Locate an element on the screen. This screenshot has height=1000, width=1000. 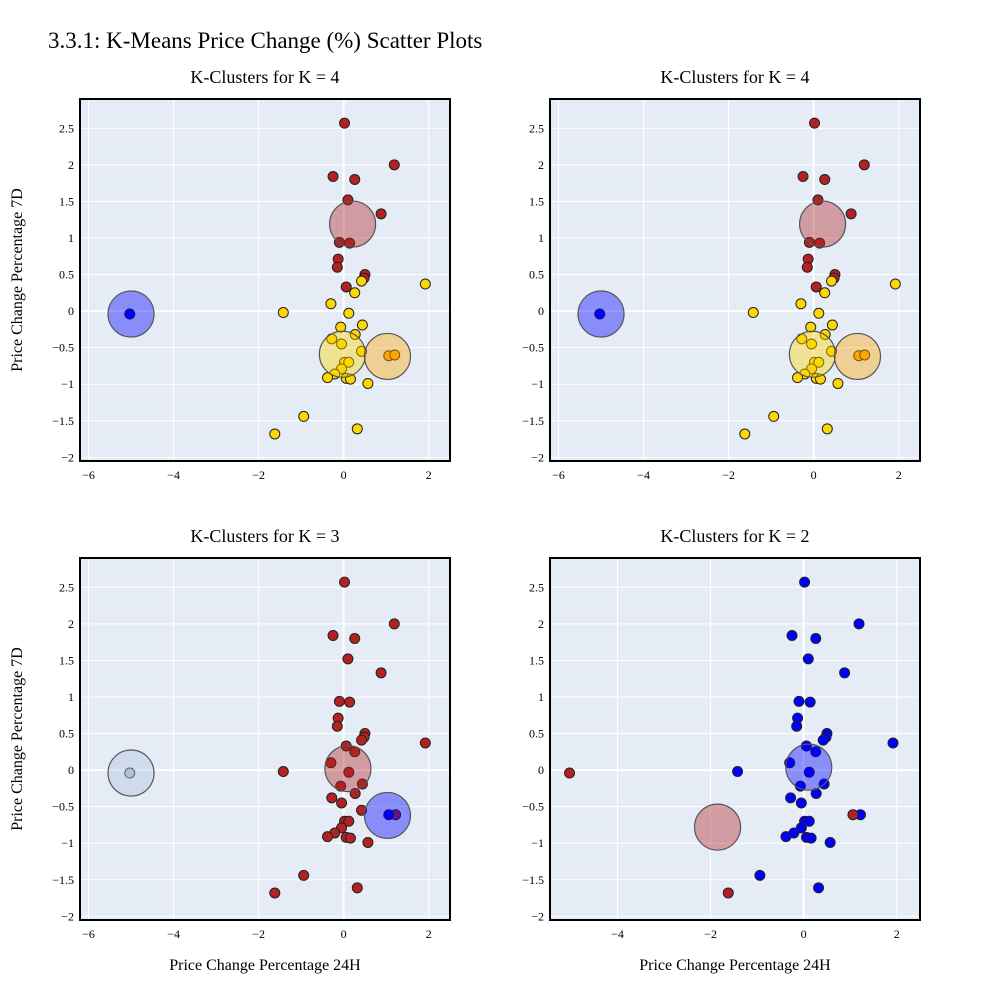
x-axis-label: Price Change Percentage 24H is located at coordinates (265, 965).